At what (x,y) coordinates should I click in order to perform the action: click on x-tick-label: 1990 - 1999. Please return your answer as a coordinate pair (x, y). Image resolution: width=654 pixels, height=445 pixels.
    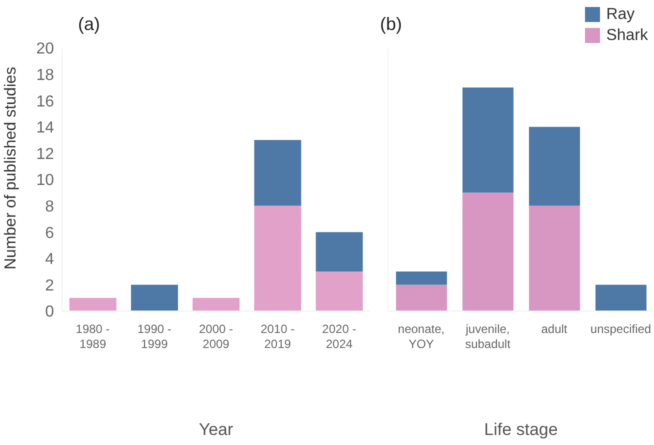
    Looking at the image, I should click on (154, 336).